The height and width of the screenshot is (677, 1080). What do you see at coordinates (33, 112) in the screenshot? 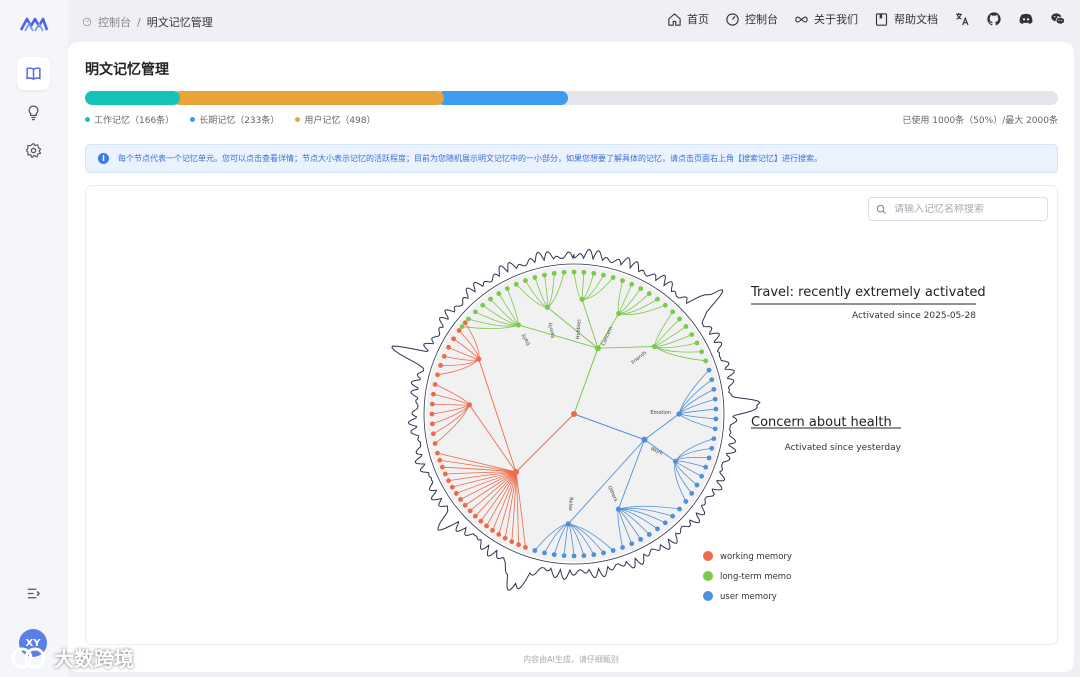
I see `sidebar-item-ideas` at bounding box center [33, 112].